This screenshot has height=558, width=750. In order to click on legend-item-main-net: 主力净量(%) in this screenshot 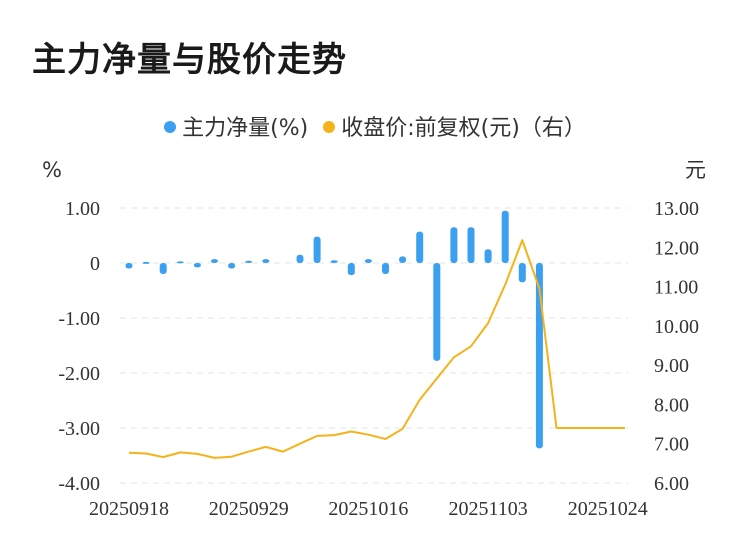, I will do `click(236, 126)`.